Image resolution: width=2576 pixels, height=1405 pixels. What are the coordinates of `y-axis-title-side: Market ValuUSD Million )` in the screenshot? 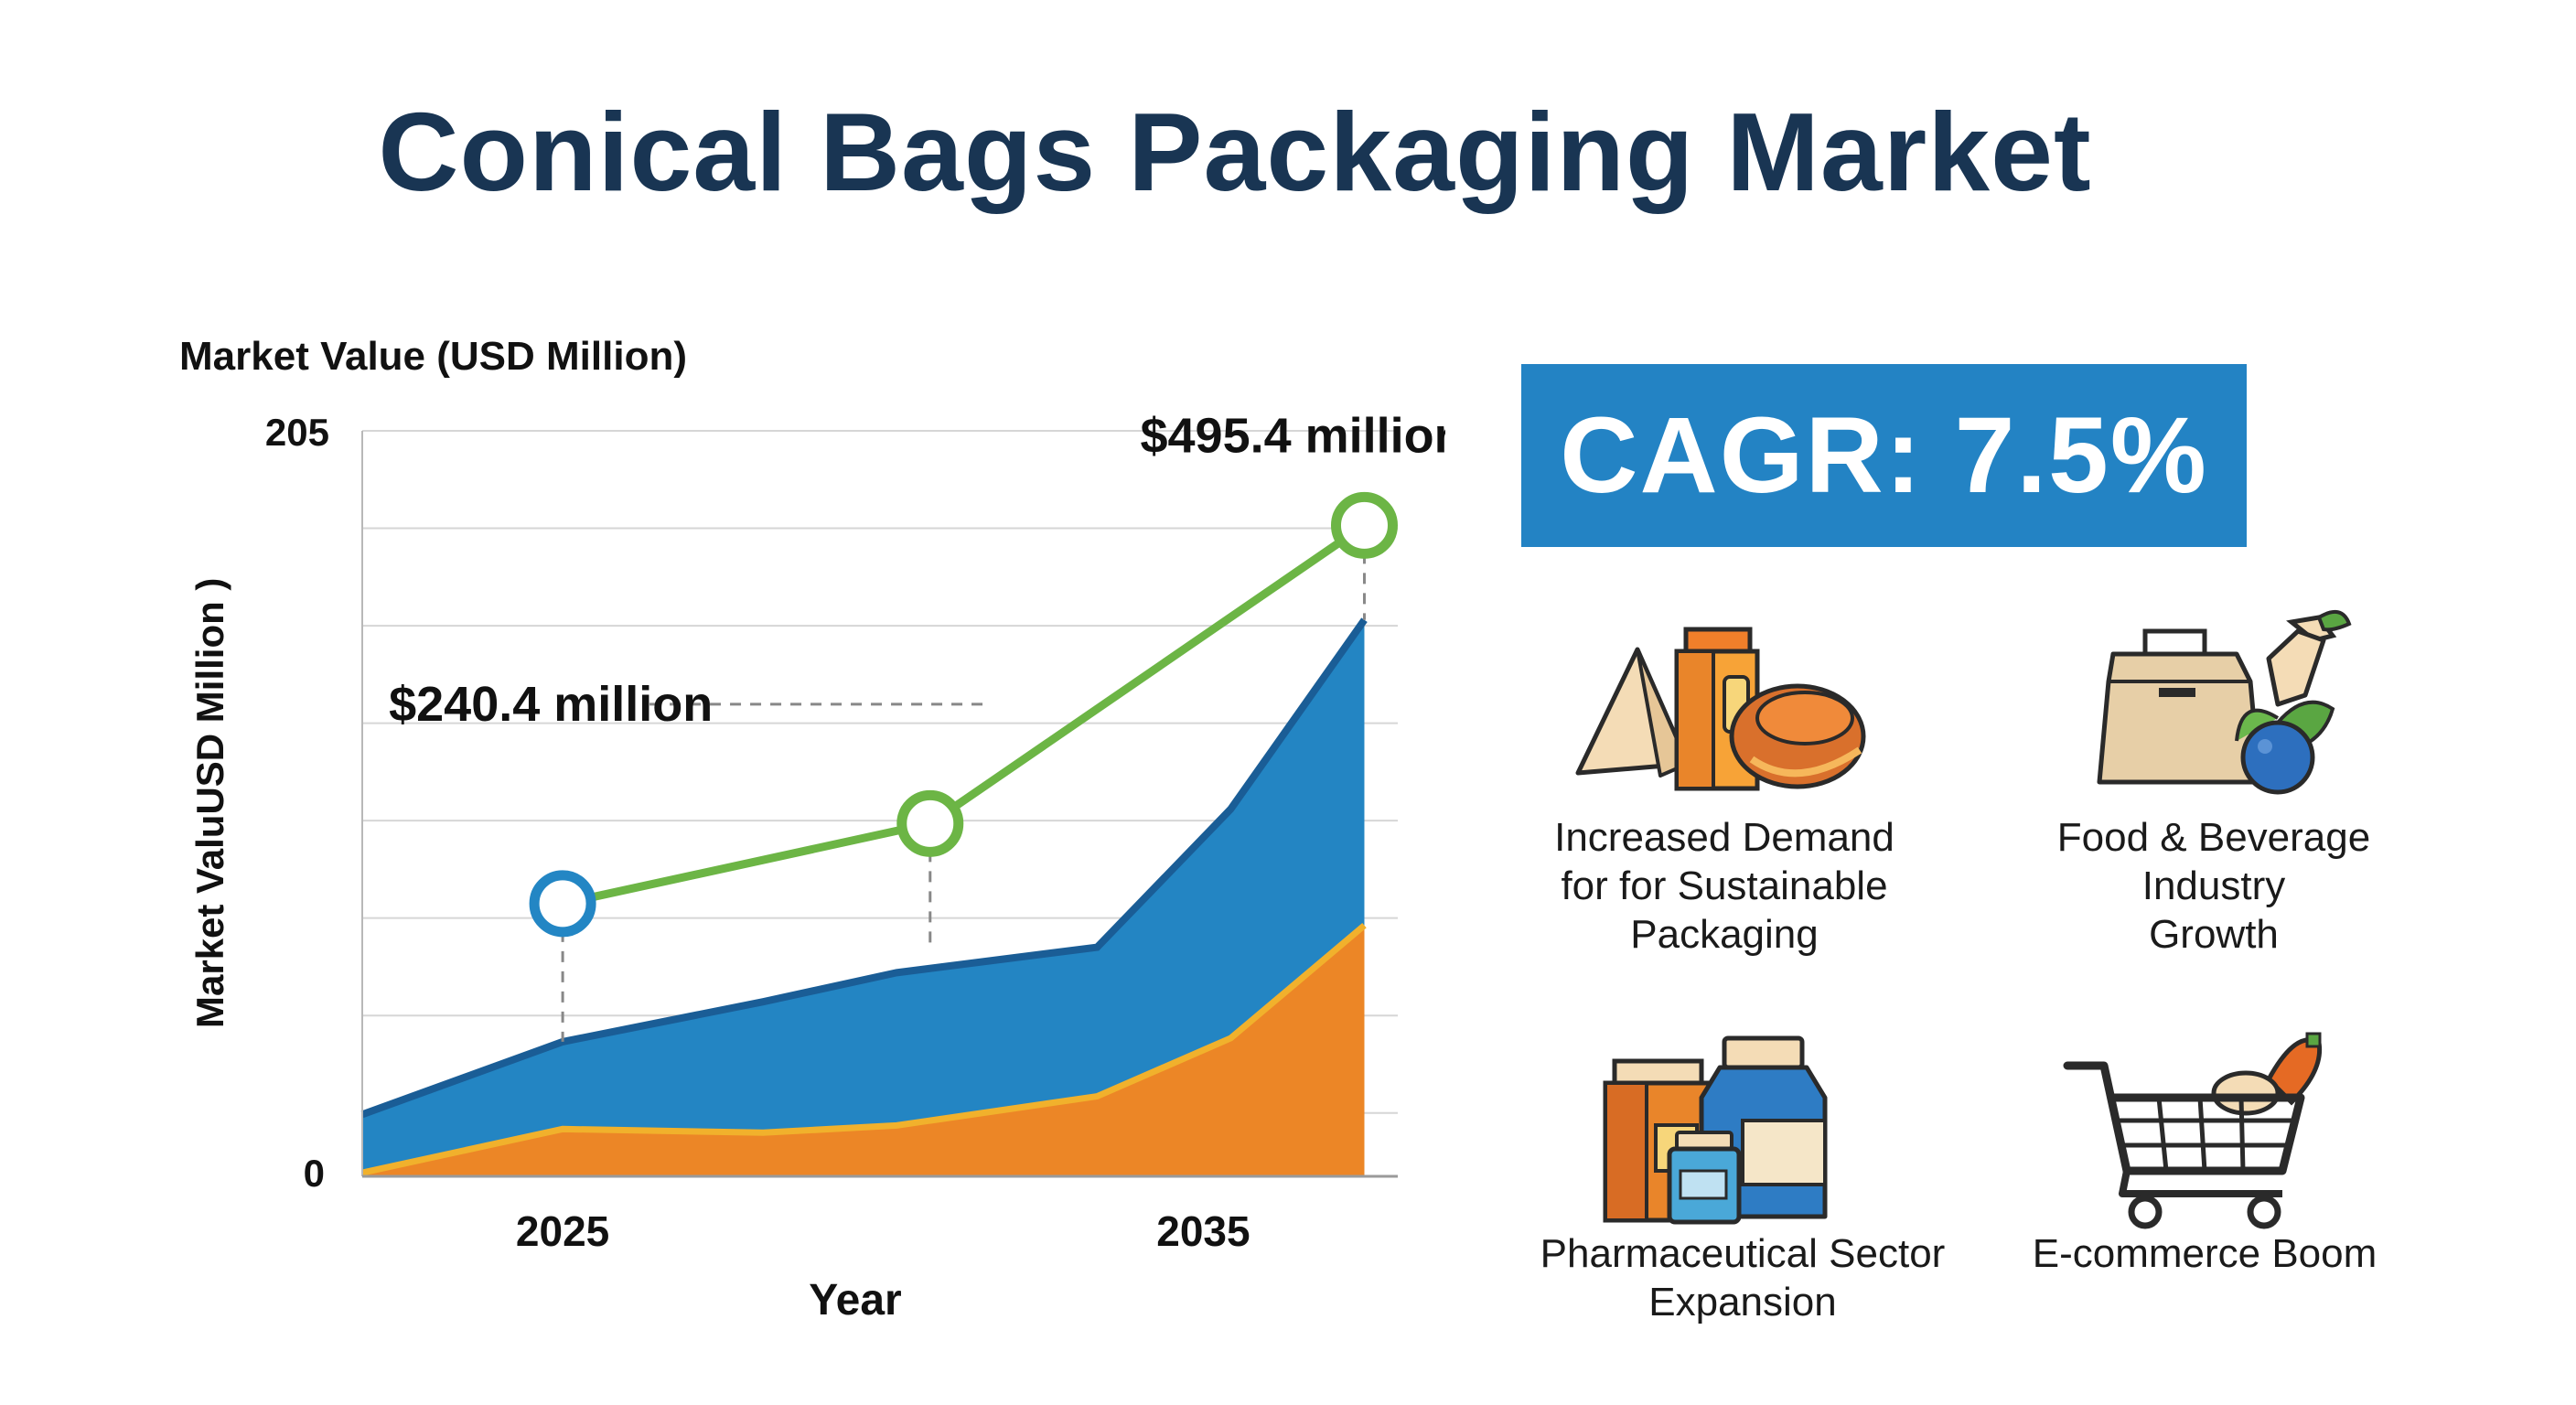 It's located at (210, 803).